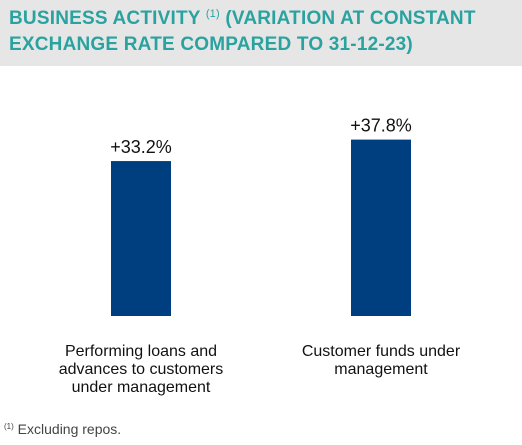 This screenshot has width=522, height=445. Describe the element at coordinates (69, 429) in the screenshot. I see `footnote-text: Excluding repos.` at that location.